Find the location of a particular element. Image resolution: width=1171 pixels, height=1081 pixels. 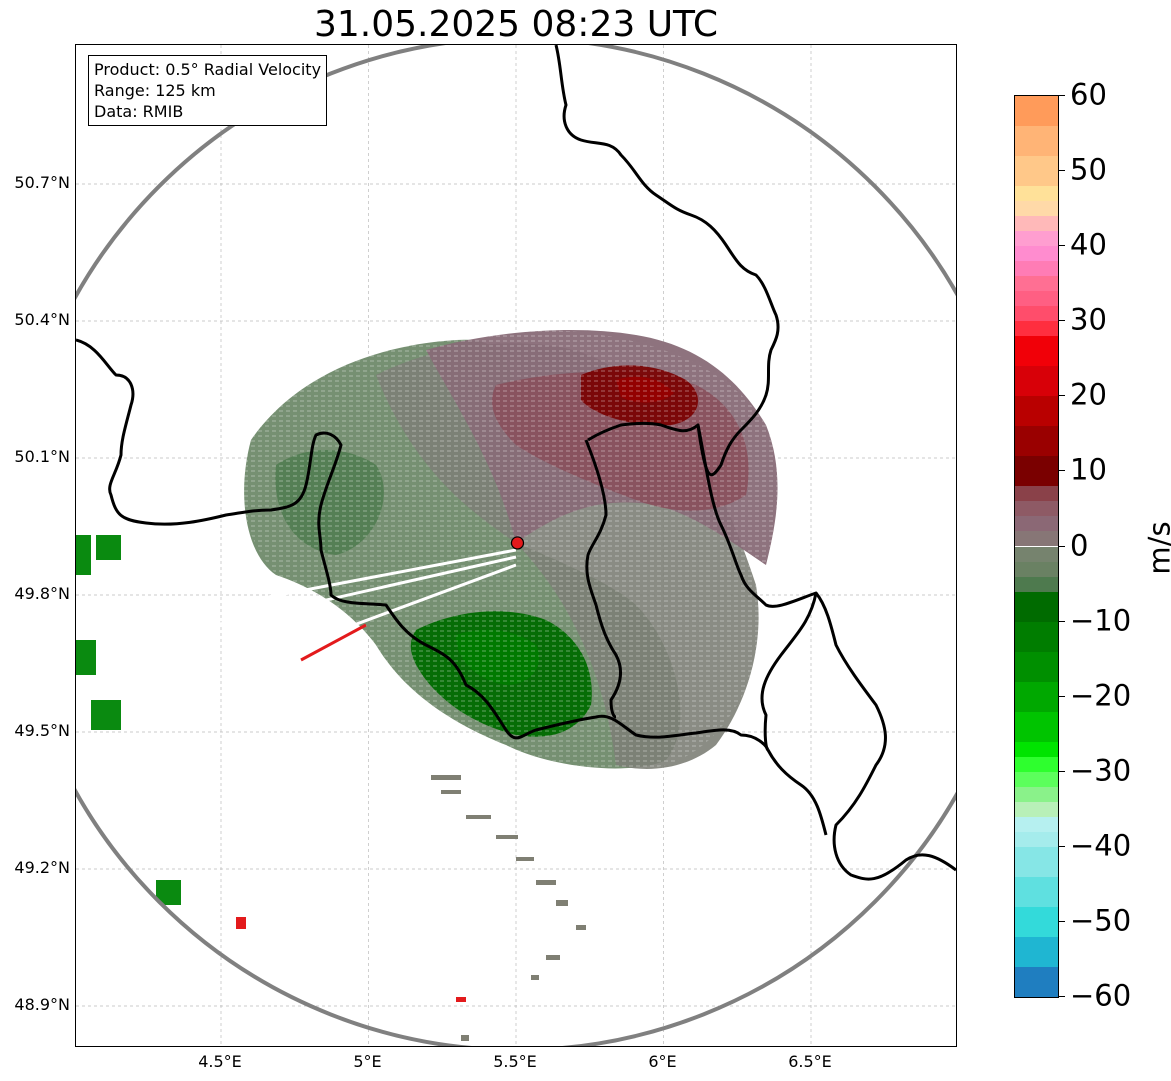

colorbar-tick-label: −20 is located at coordinates (1101, 695).